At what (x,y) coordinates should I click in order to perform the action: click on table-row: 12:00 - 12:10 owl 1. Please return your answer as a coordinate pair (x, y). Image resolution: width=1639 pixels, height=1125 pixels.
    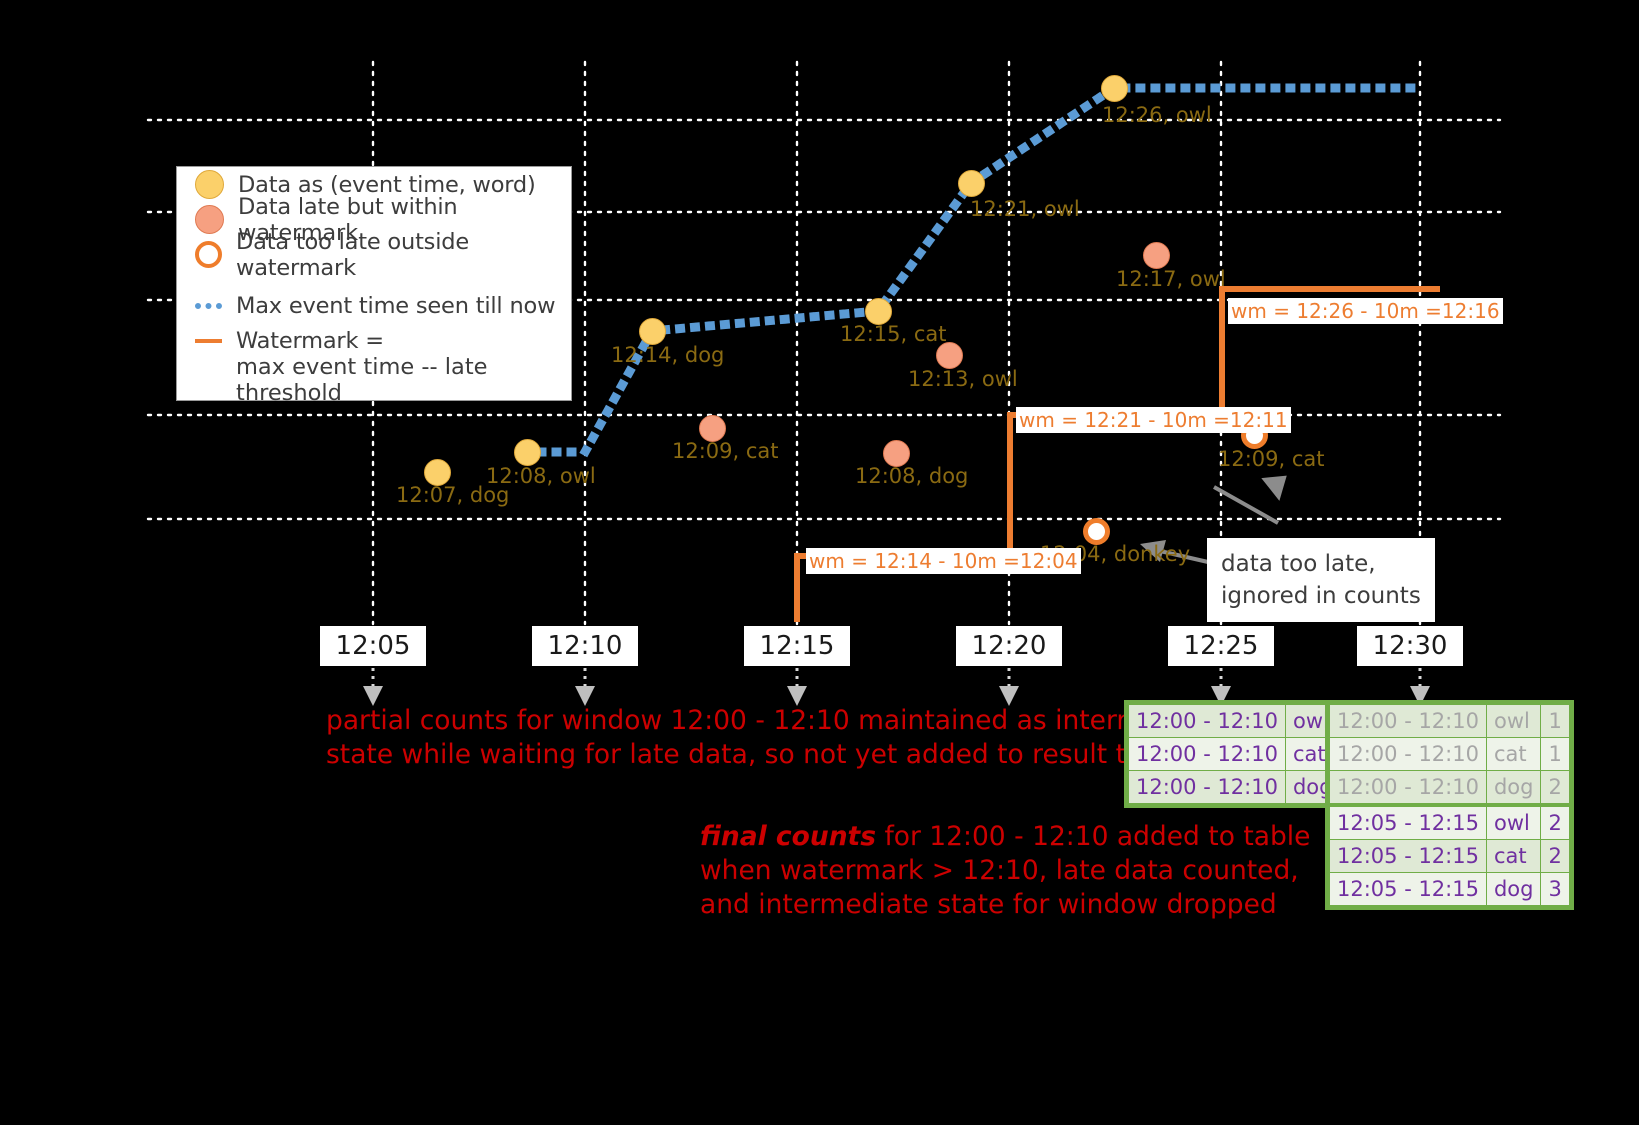
    Looking at the image, I should click on (1449, 720).